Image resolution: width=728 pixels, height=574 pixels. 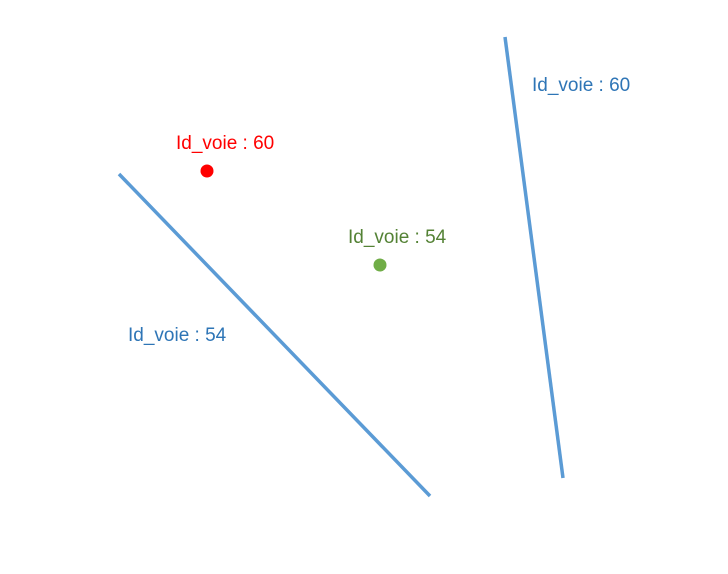 I want to click on green-point-label: Id_voie : 54, so click(x=397, y=237).